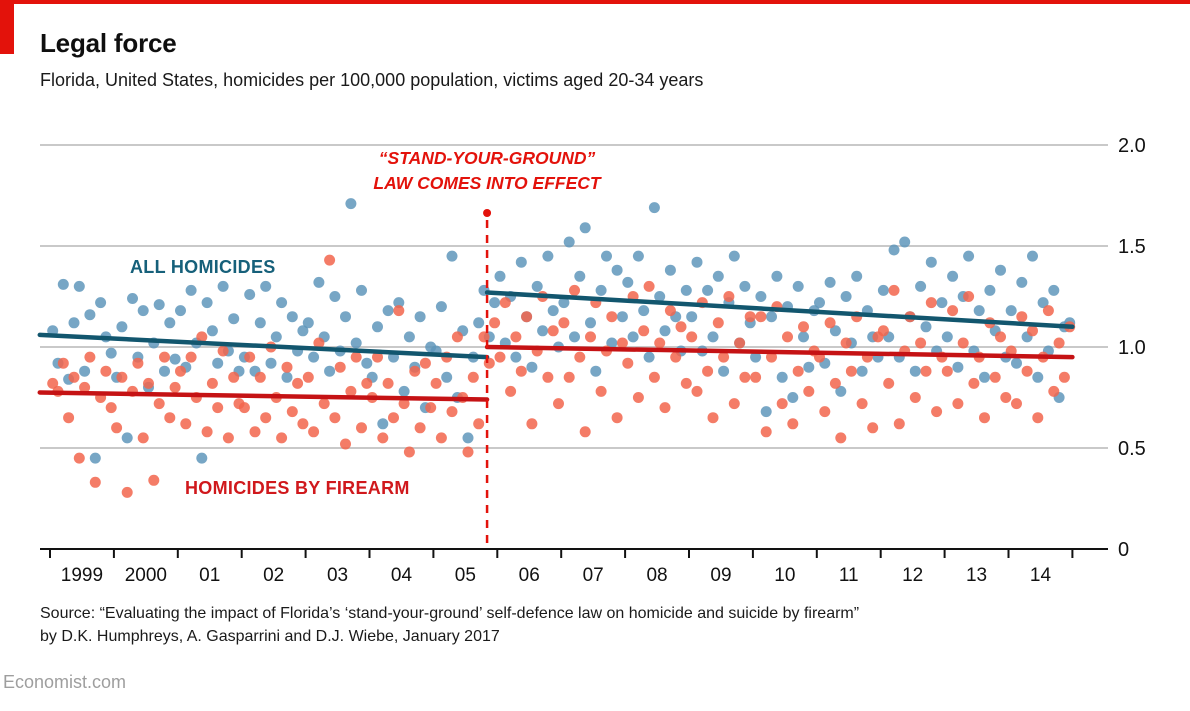  Describe the element at coordinates (656, 575) in the screenshot. I see `x-tick-label: 08` at that location.